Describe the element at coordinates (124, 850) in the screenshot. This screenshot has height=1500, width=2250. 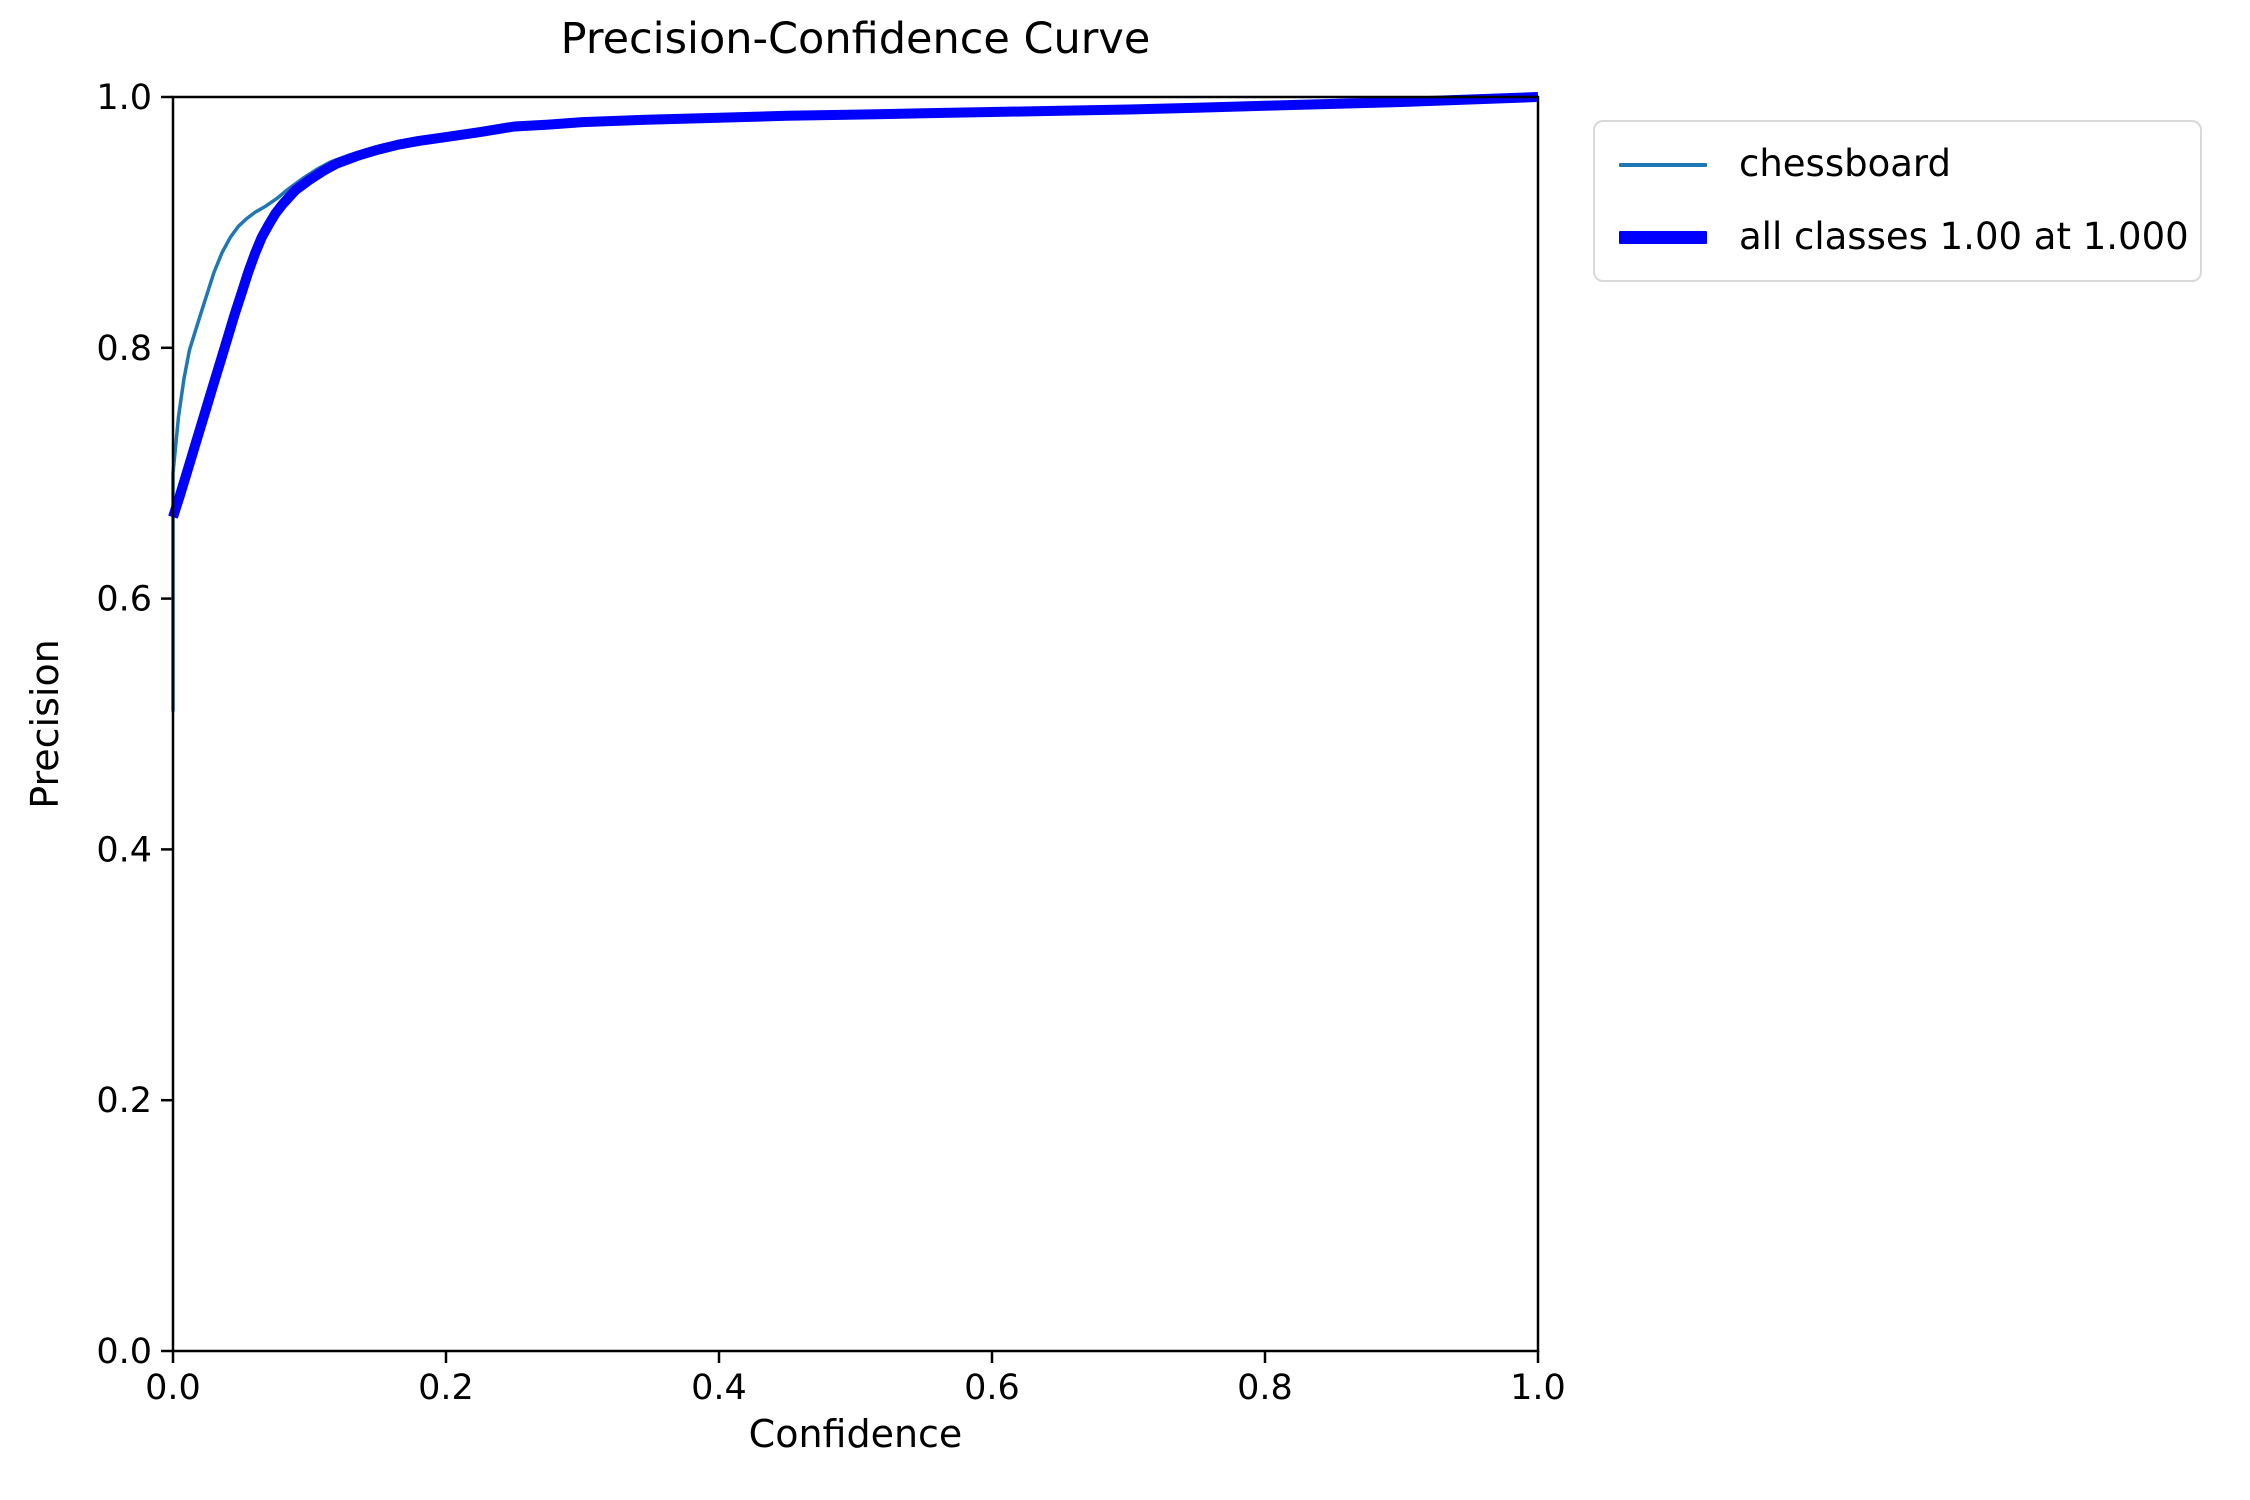
I see `y-tick-label: 0.4` at that location.